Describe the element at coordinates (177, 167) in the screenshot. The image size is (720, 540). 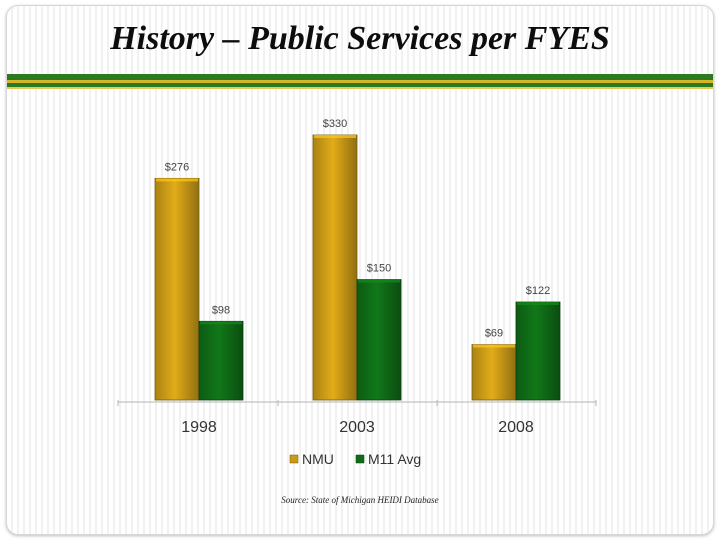
I see `data-label-nmu-1998: $276` at that location.